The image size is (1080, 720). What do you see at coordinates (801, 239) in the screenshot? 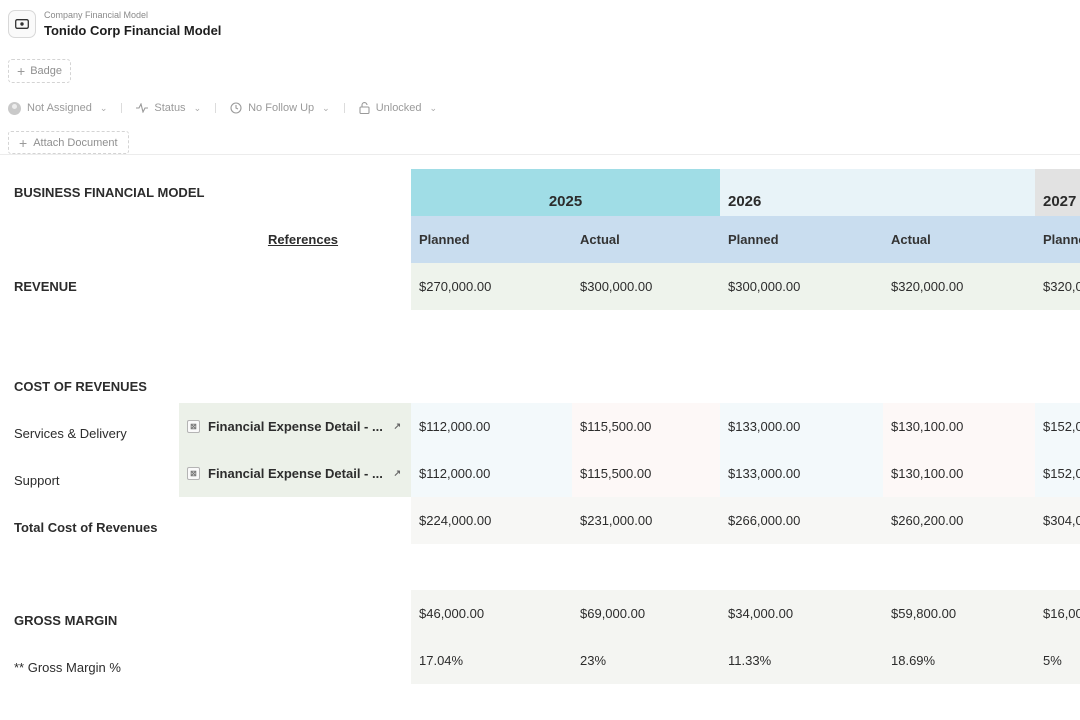
I see `col-planned-2026: Planned` at bounding box center [801, 239].